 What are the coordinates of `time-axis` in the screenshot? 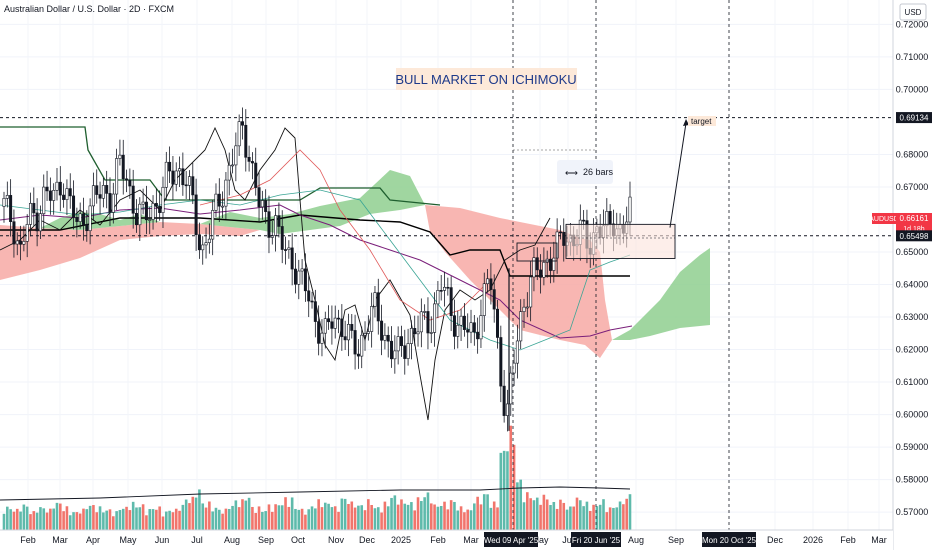 It's located at (446, 540).